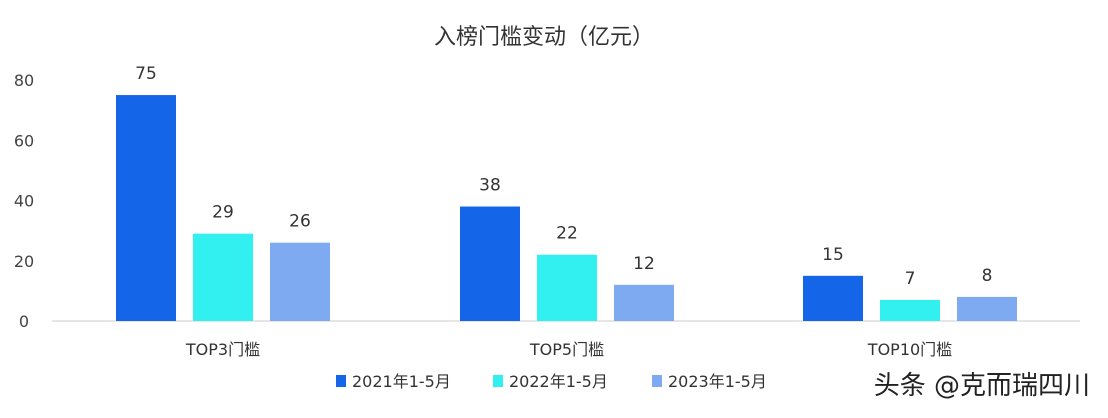 This screenshot has height=418, width=1108. Describe the element at coordinates (146, 74) in the screenshot. I see `data-label: 75` at that location.